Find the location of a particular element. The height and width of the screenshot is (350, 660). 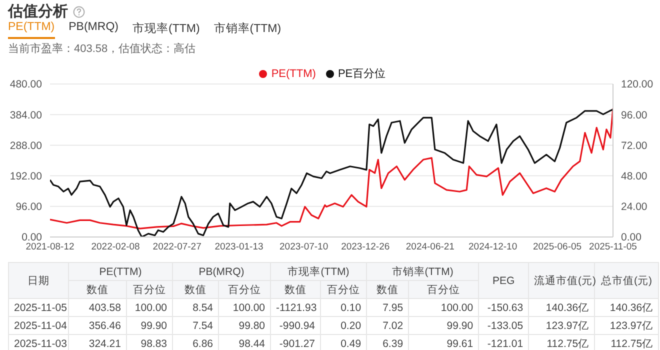

y2-tick-label: 120.00 is located at coordinates (637, 84).